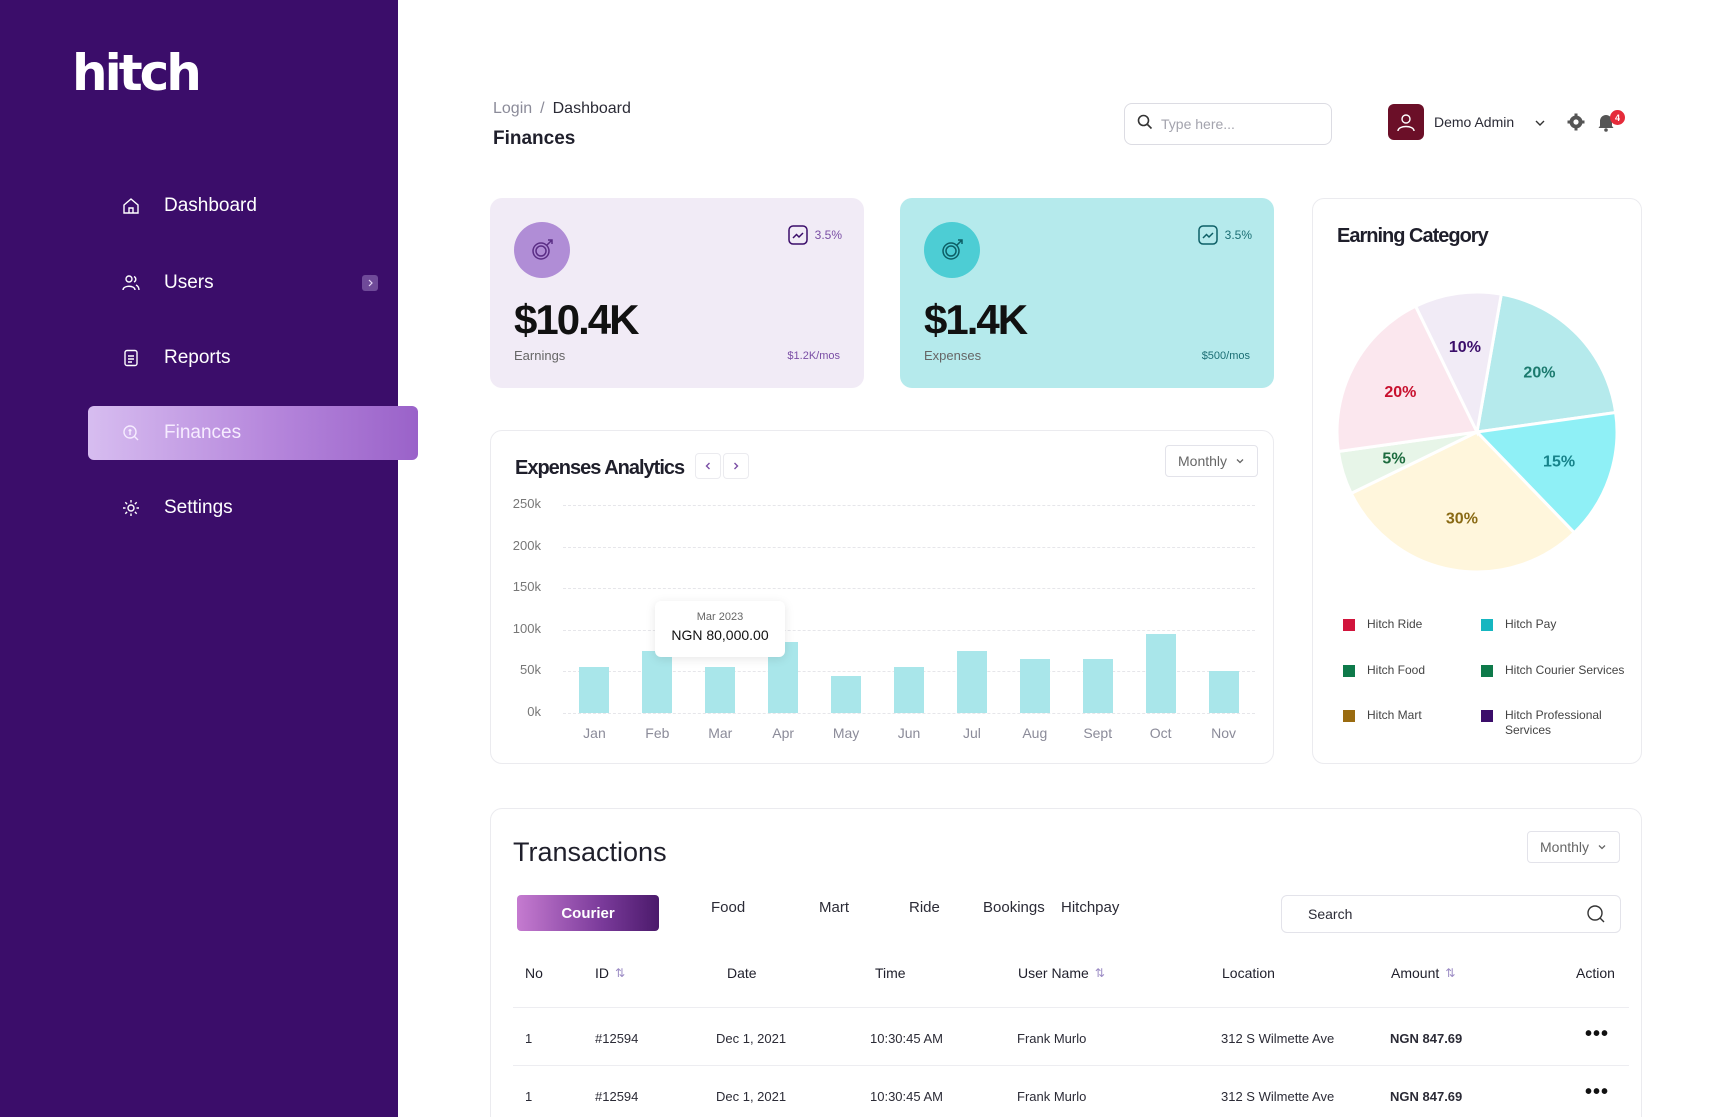  What do you see at coordinates (1465, 347) in the screenshot?
I see `pie-slice-label: 10%` at bounding box center [1465, 347].